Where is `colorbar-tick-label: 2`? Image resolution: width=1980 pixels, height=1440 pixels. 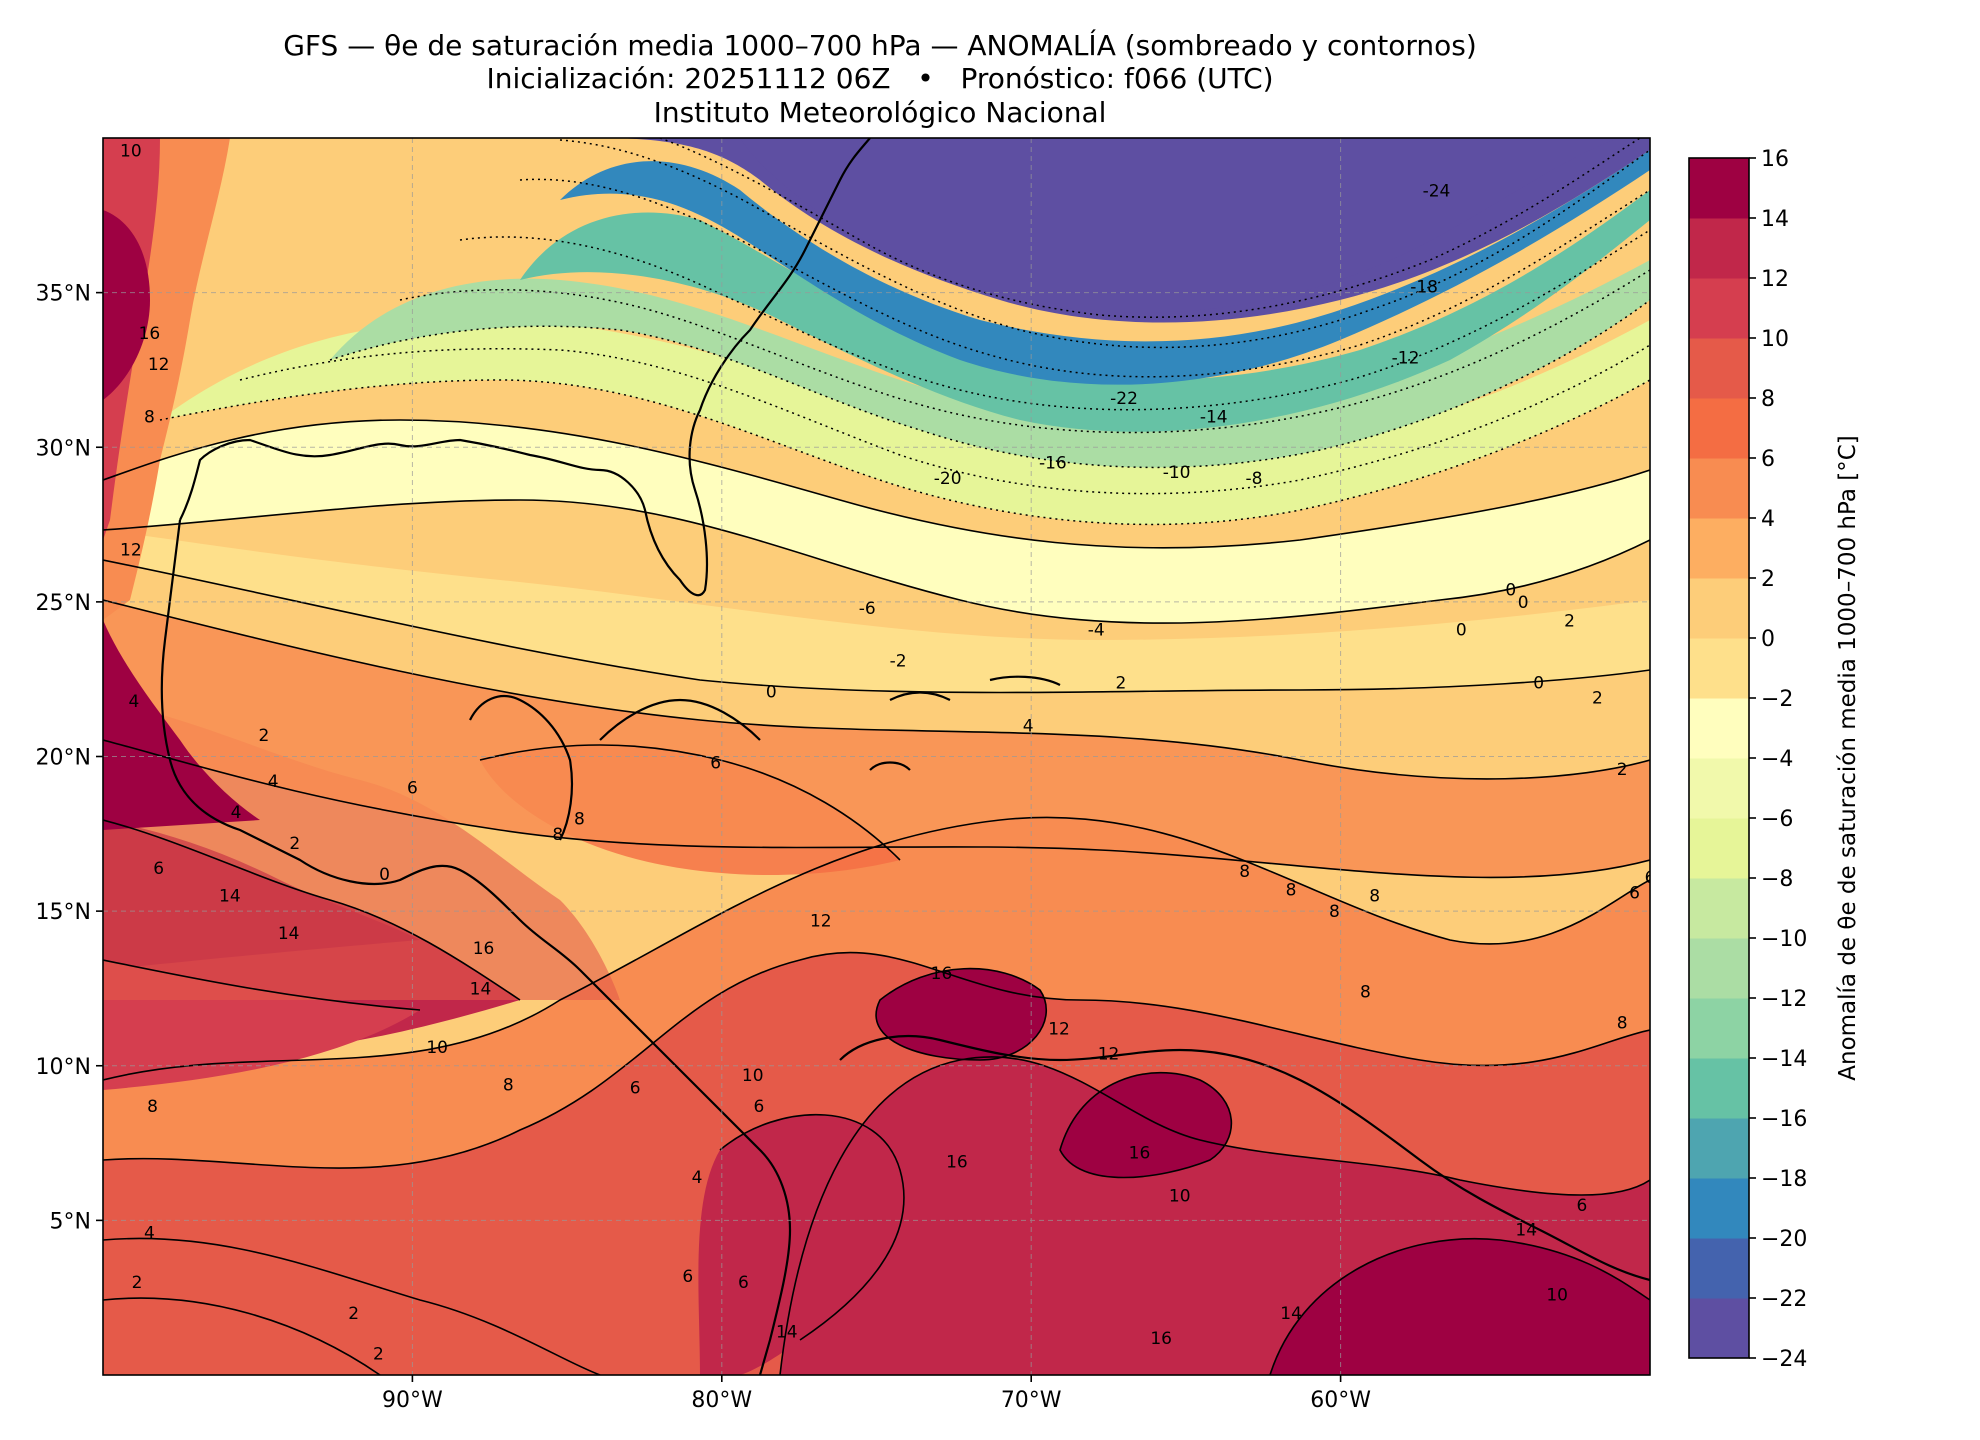 colorbar-tick-label: 2 is located at coordinates (1768, 579).